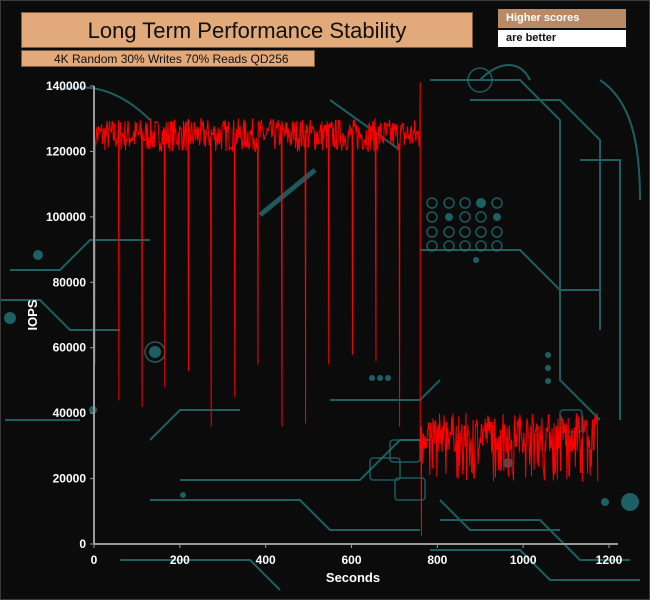  Describe the element at coordinates (523, 560) in the screenshot. I see `x-tick-label: 1000` at that location.